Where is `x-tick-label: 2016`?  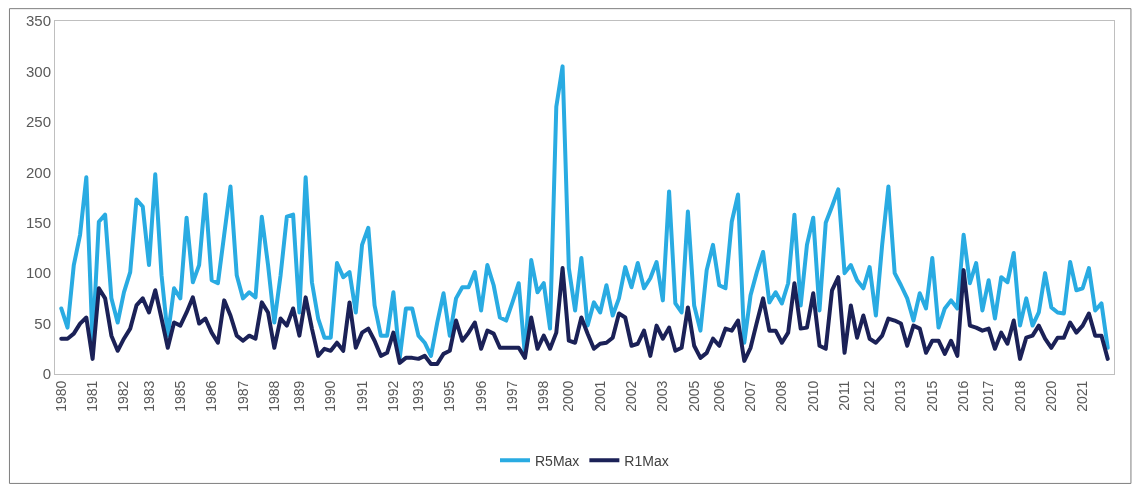 x-tick-label: 2016 is located at coordinates (963, 396).